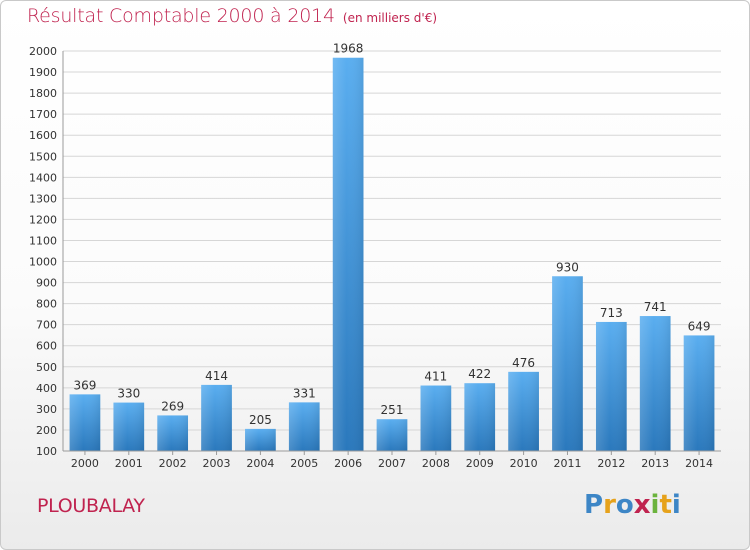 Image resolution: width=750 pixels, height=550 pixels. What do you see at coordinates (43, 51) in the screenshot?
I see `y-tick-label: 2000` at bounding box center [43, 51].